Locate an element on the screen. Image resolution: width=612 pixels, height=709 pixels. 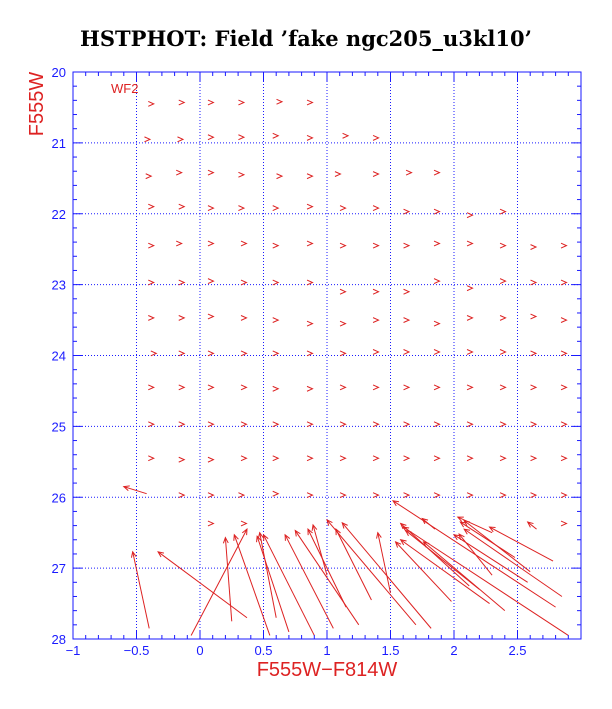
x-tick-label: 2.5 is located at coordinates (517, 650).